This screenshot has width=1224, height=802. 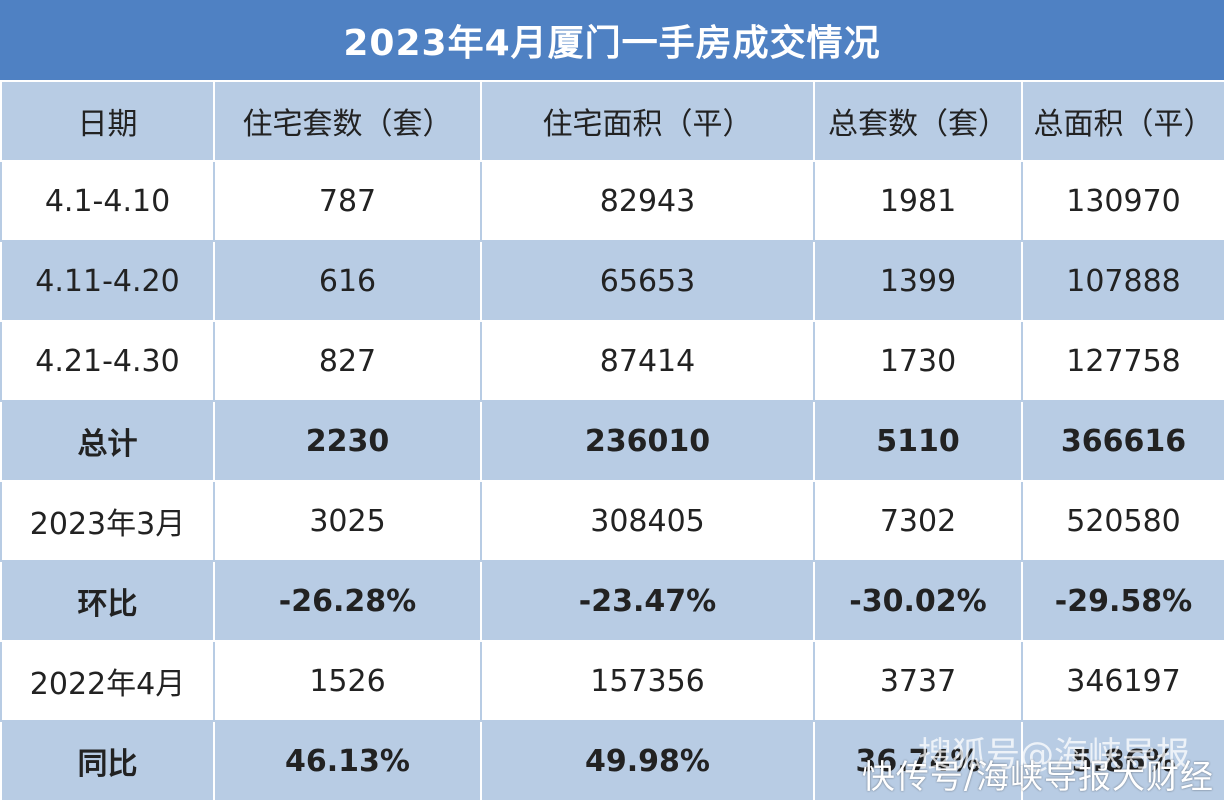 What do you see at coordinates (347, 121) in the screenshot?
I see `header-cell-residential-units: 住宅套数（套）` at bounding box center [347, 121].